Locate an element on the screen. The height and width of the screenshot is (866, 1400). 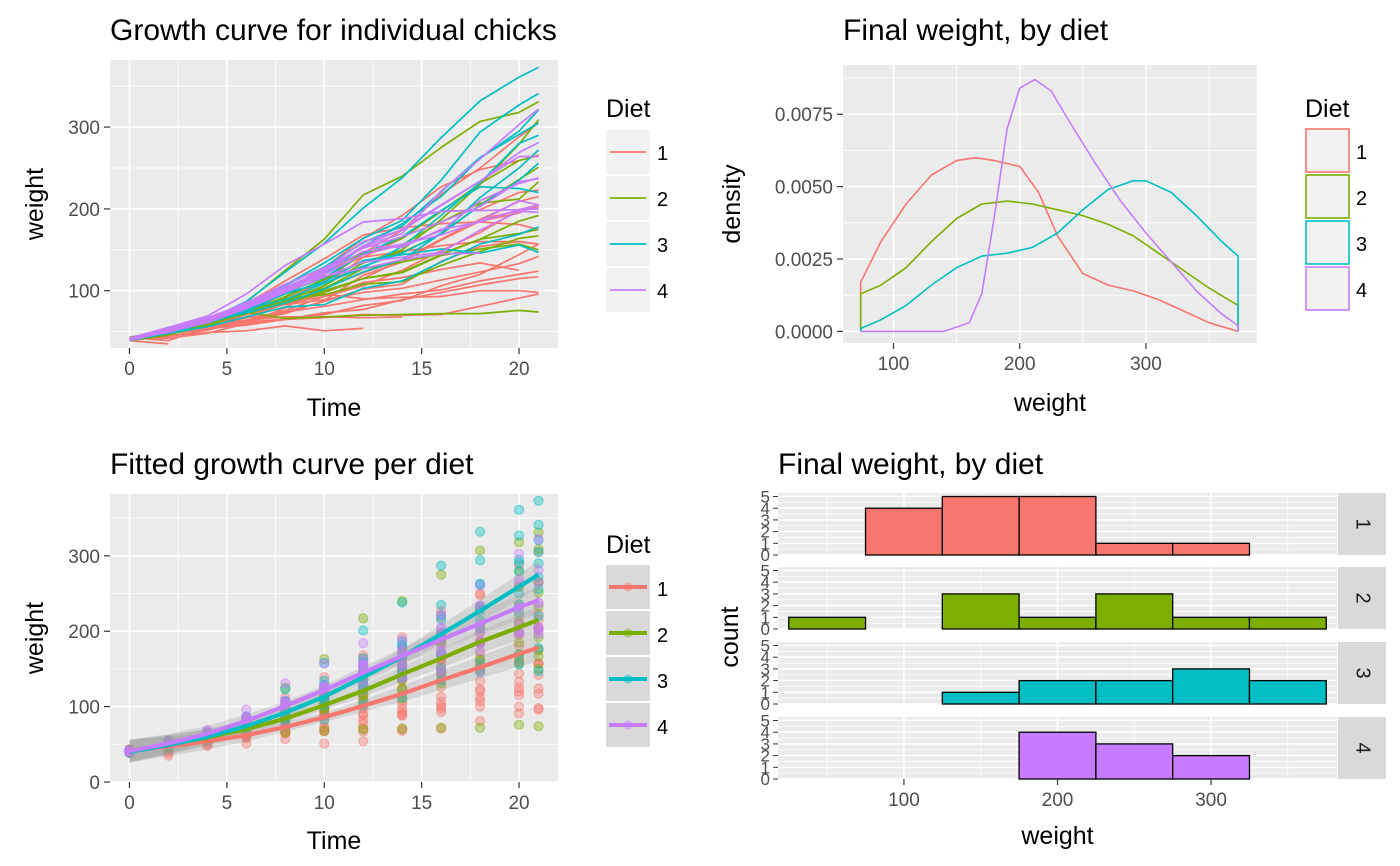
chart2-y-tick-label: 0.0025 is located at coordinates (804, 260).